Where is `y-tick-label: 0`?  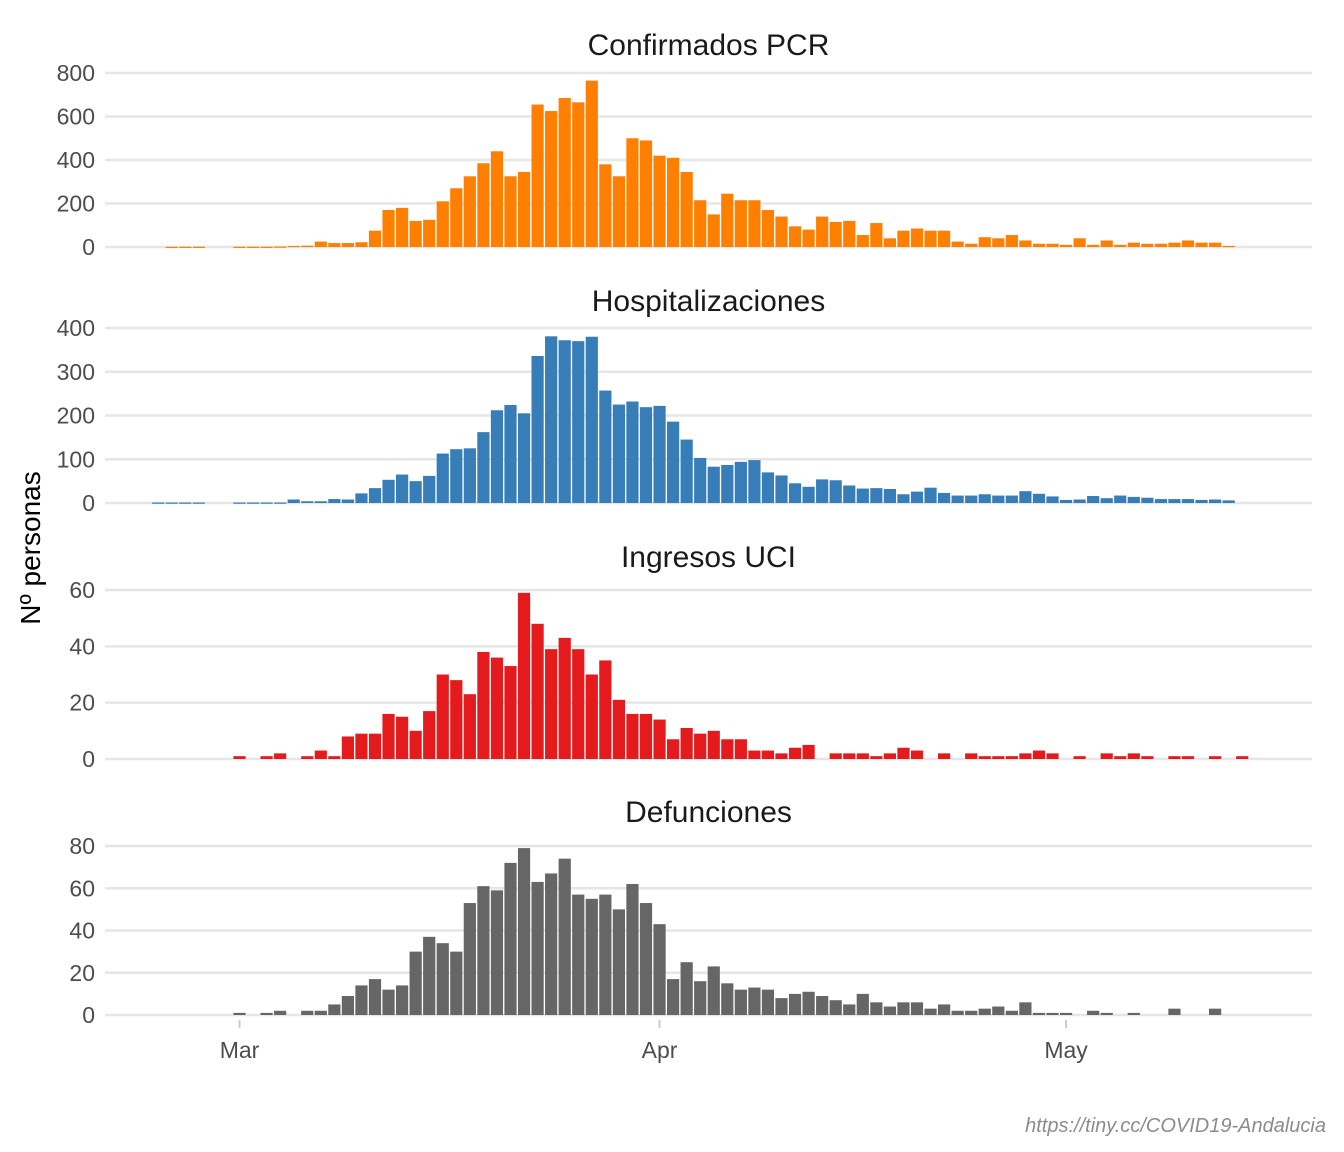
y-tick-label: 0 is located at coordinates (88, 503).